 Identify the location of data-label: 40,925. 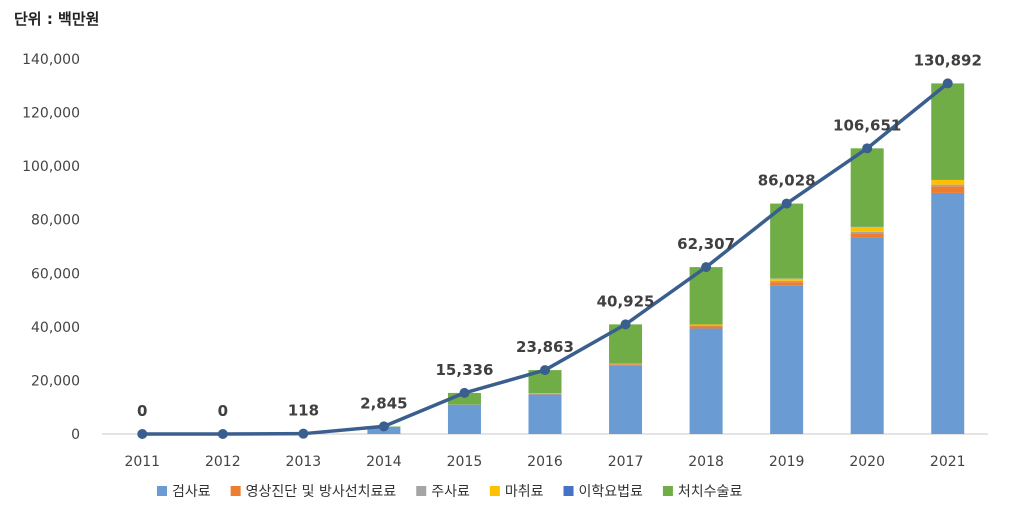
(626, 301).